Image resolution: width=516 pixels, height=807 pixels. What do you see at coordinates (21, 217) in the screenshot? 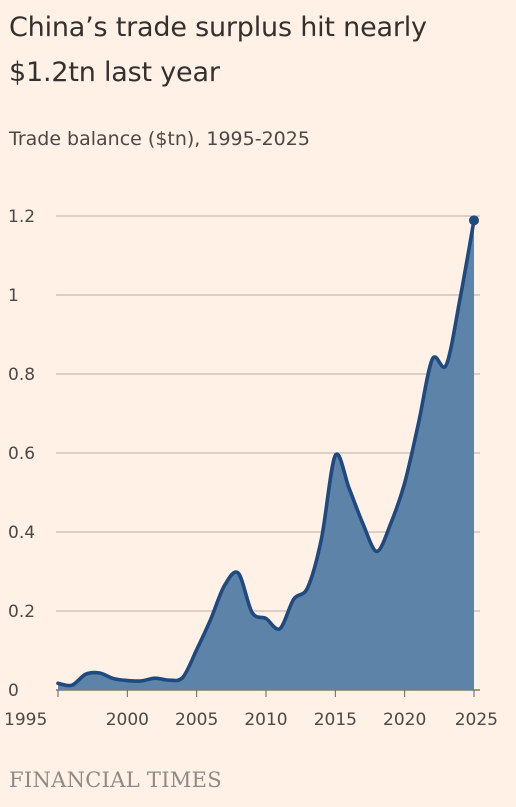
I see `y-tick-label-1.2: 1.2` at bounding box center [21, 217].